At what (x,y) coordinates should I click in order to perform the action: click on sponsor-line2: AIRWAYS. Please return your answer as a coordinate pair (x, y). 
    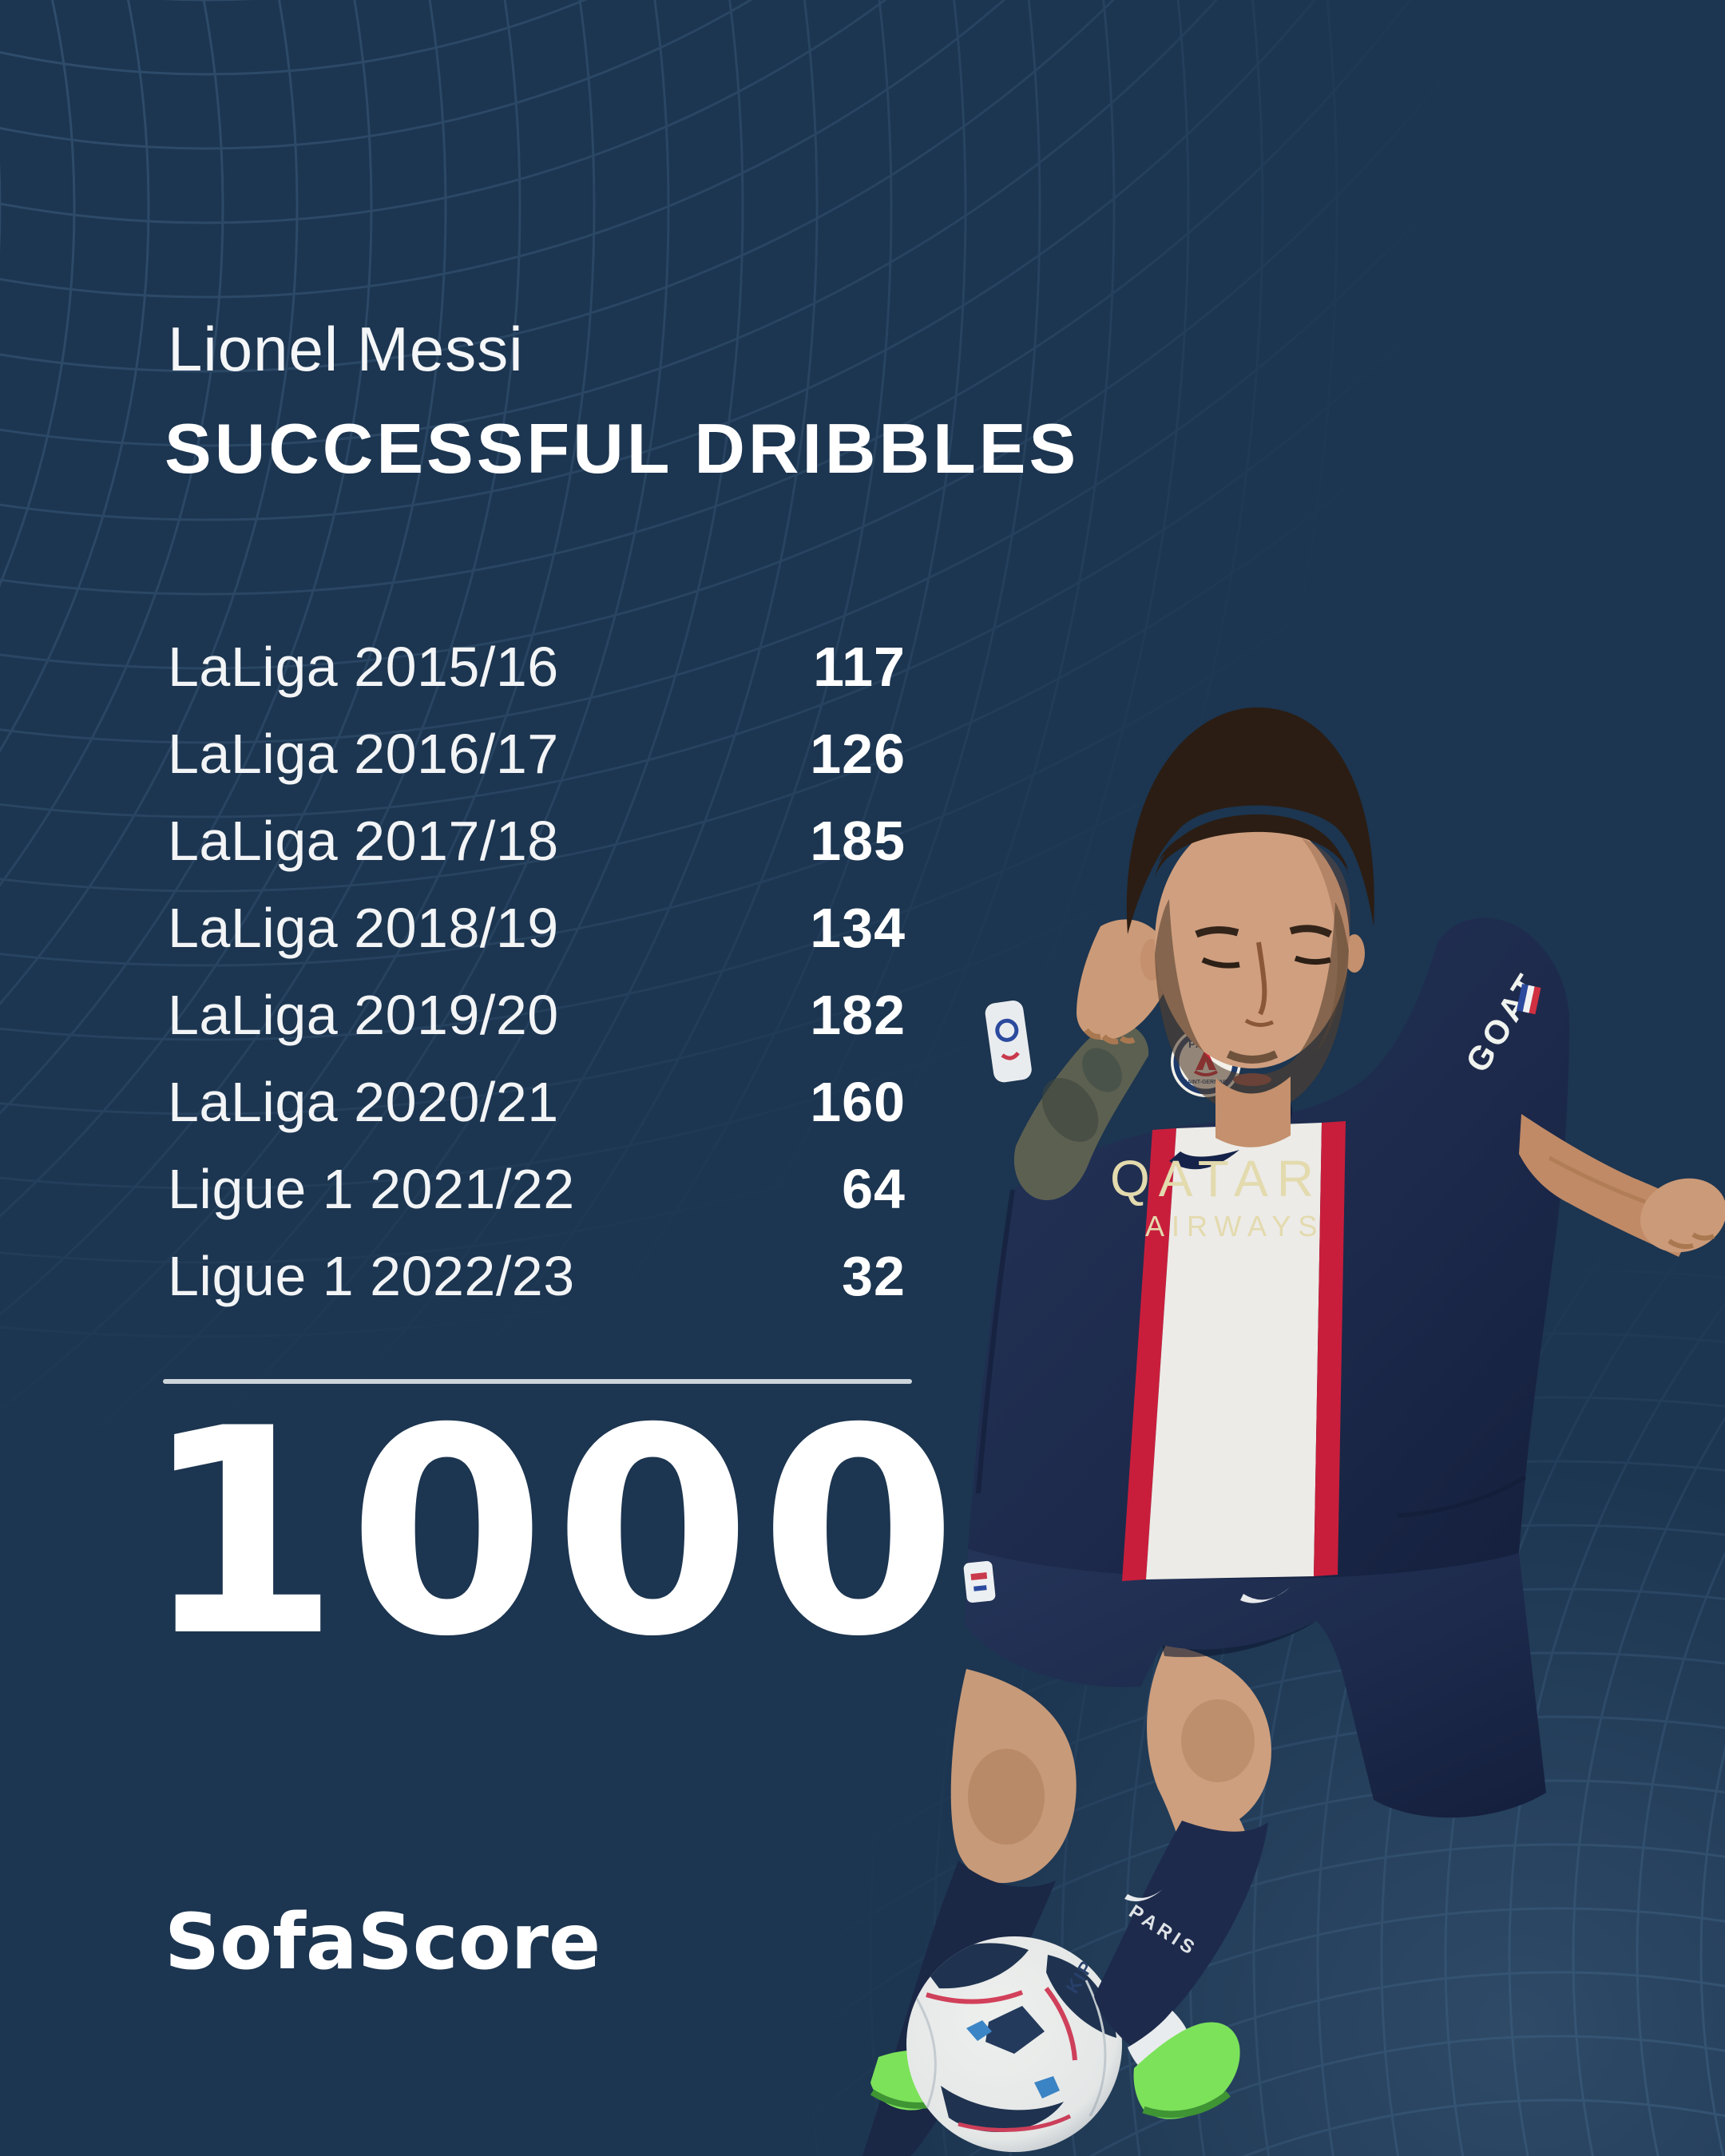
    Looking at the image, I should click on (1235, 1226).